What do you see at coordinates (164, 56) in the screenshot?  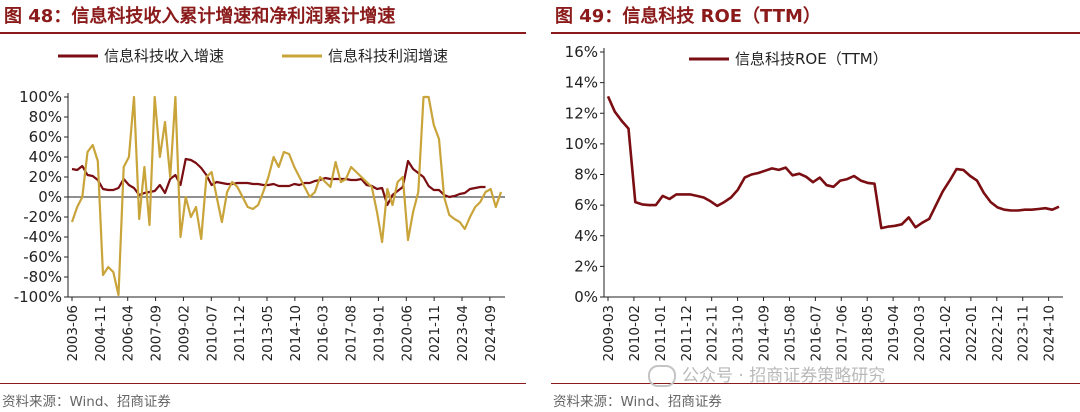 I see `legend-label-1: 信息科技收入增速` at bounding box center [164, 56].